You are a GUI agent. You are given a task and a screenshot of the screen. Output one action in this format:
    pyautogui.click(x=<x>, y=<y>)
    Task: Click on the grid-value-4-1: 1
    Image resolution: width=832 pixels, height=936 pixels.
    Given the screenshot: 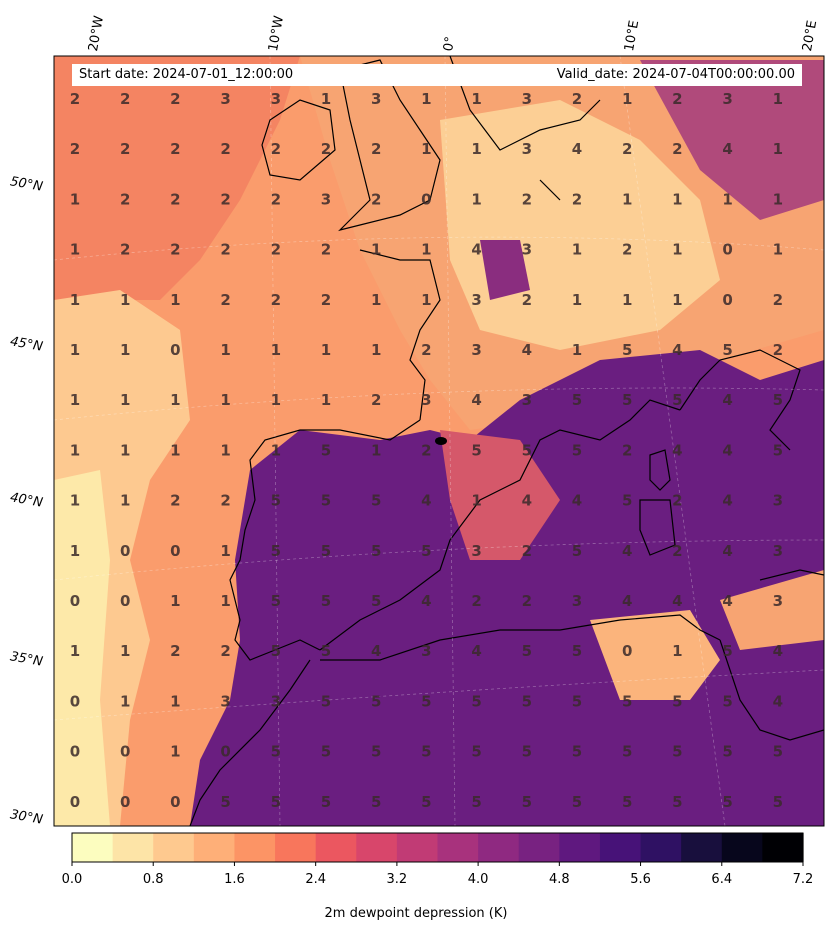 What is the action you would take?
    pyautogui.click(x=125, y=300)
    